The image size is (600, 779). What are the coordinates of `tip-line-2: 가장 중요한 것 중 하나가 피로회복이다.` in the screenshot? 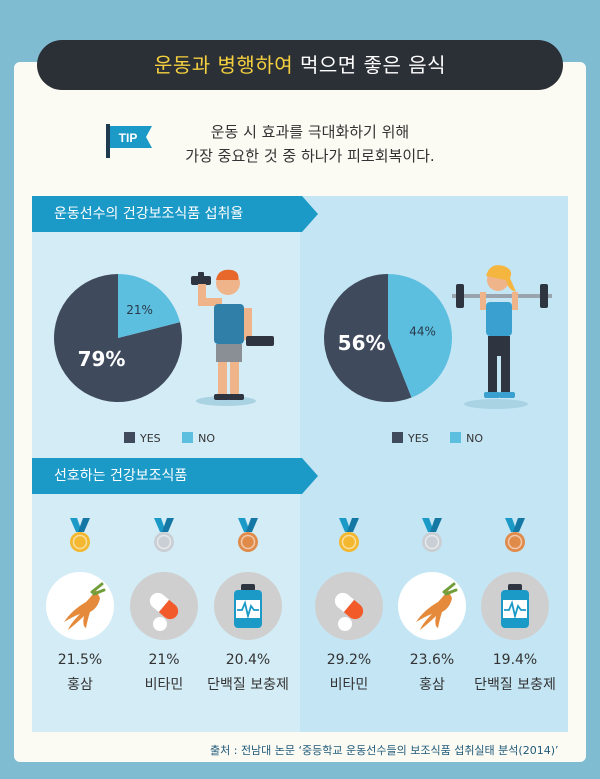 It's located at (310, 156).